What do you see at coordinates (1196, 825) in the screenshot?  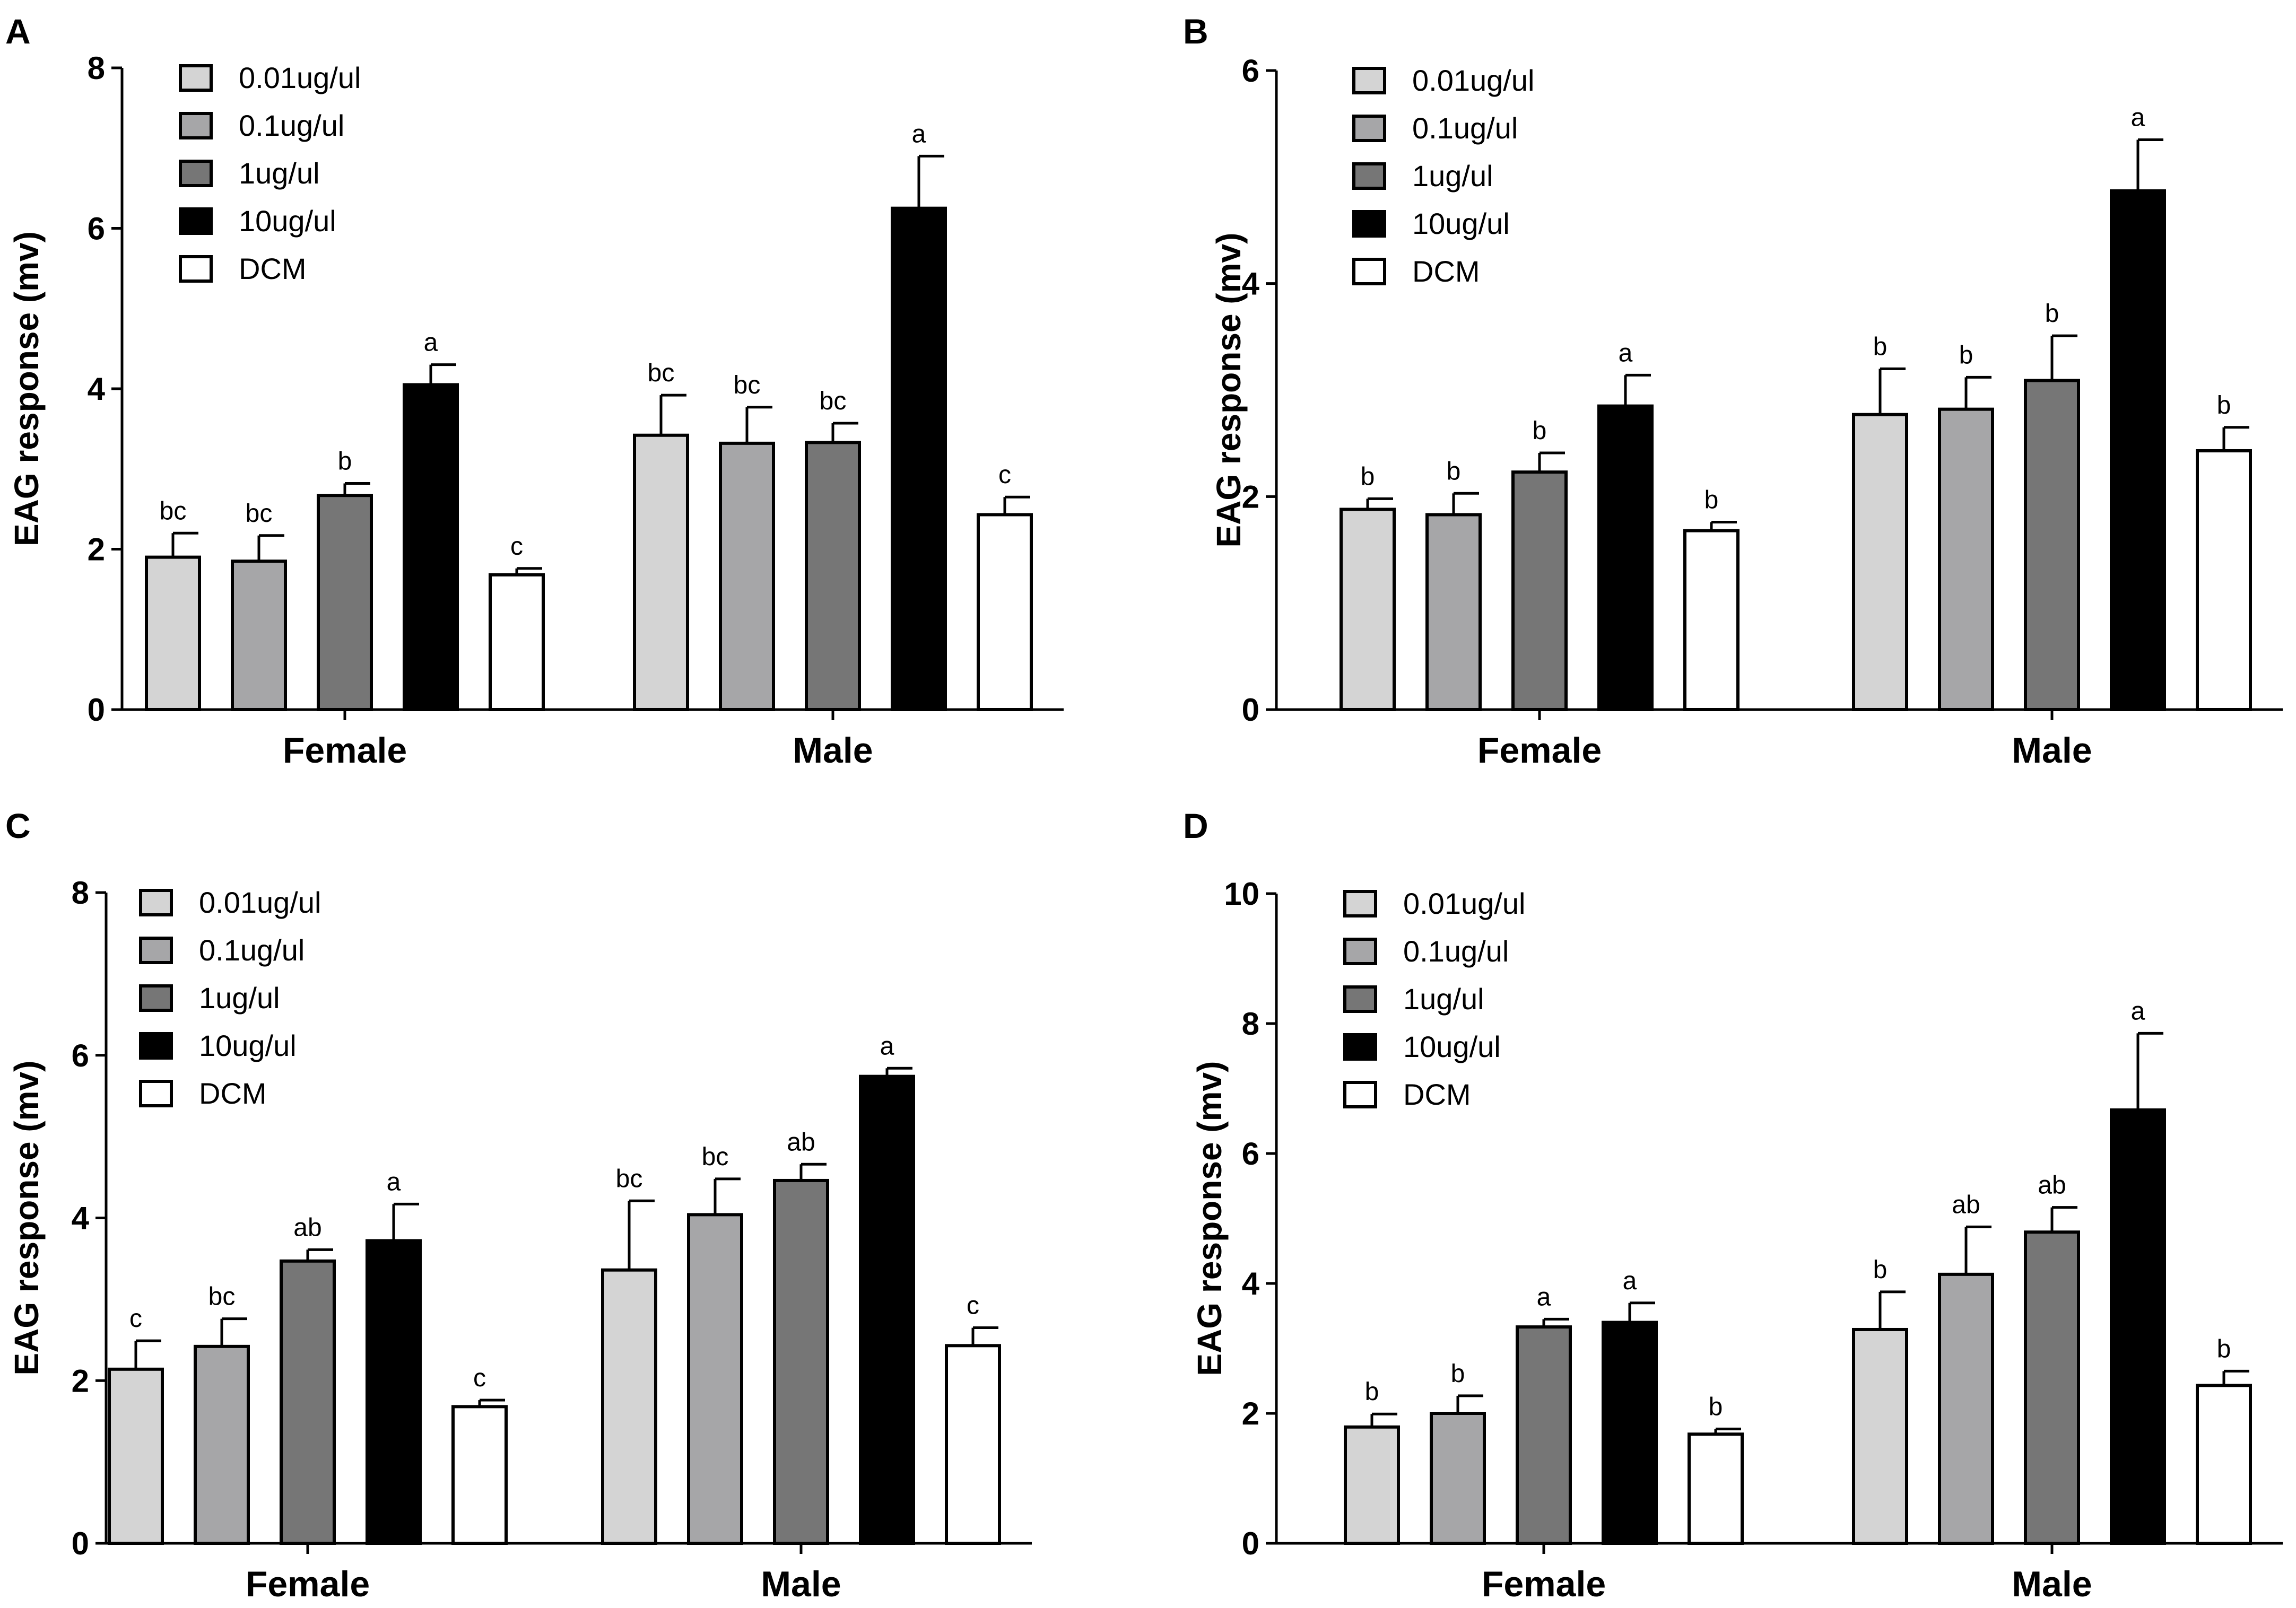 I see `panel-letter: D` at bounding box center [1196, 825].